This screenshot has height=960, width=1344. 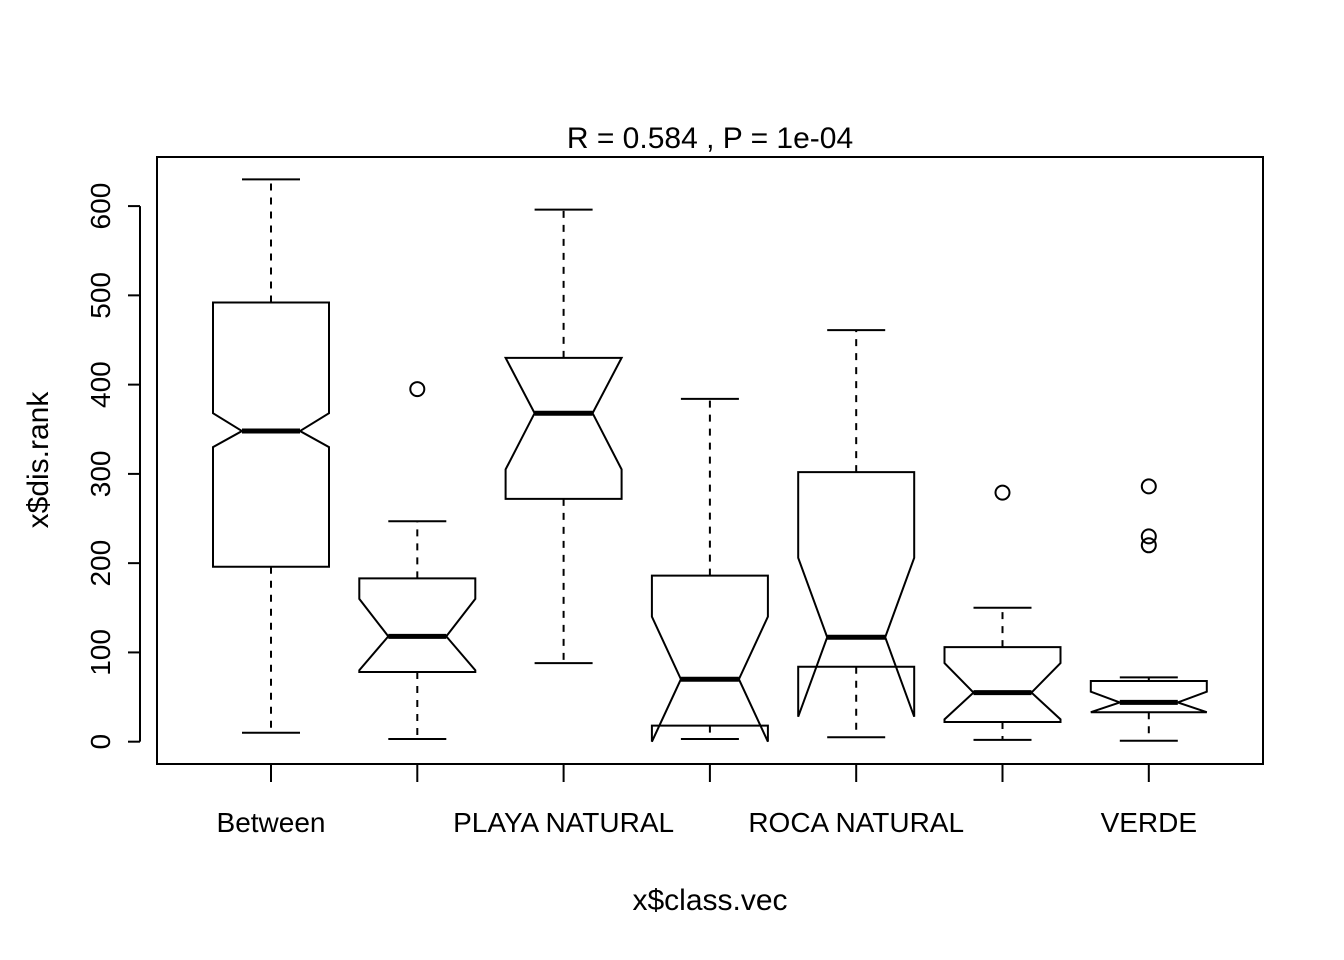 What do you see at coordinates (856, 822) in the screenshot?
I see `x-tick-label: ROCA NATURAL` at bounding box center [856, 822].